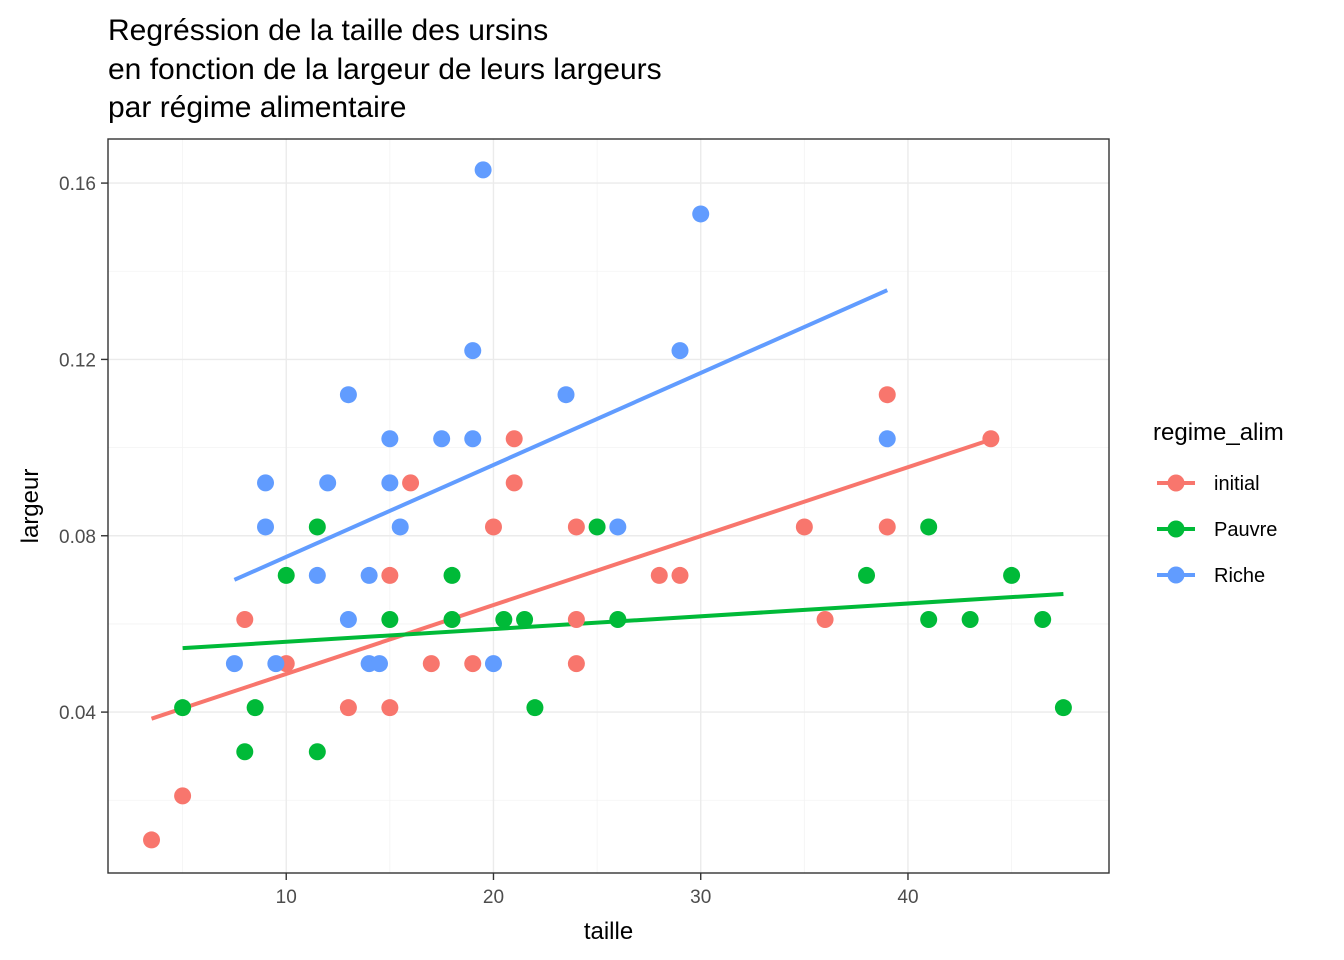 The image size is (1344, 960). Describe the element at coordinates (77, 184) in the screenshot. I see `y-tick-label: 0.16` at that location.